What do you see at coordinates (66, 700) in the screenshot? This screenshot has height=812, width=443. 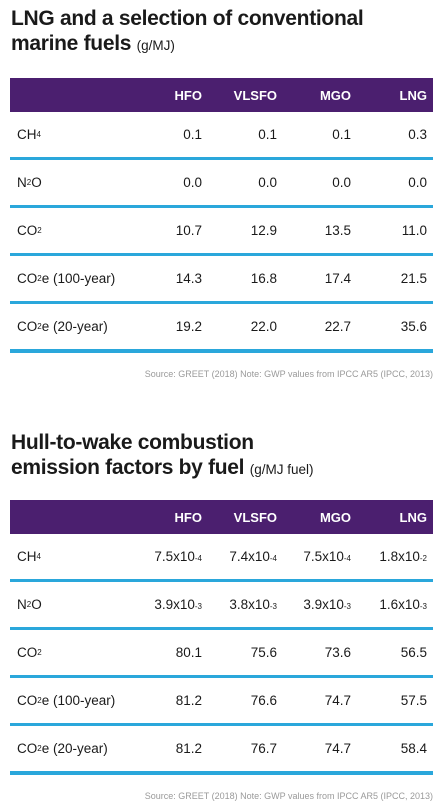 I see `row-label: CO 2 e (100-year)` at bounding box center [66, 700].